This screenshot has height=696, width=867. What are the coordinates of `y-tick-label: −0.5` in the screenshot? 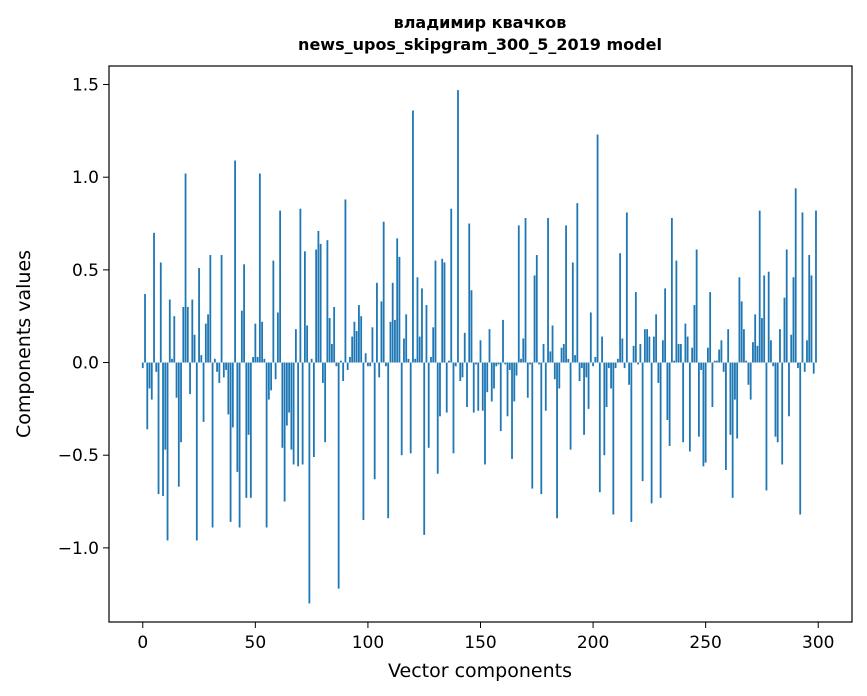 It's located at (78, 456).